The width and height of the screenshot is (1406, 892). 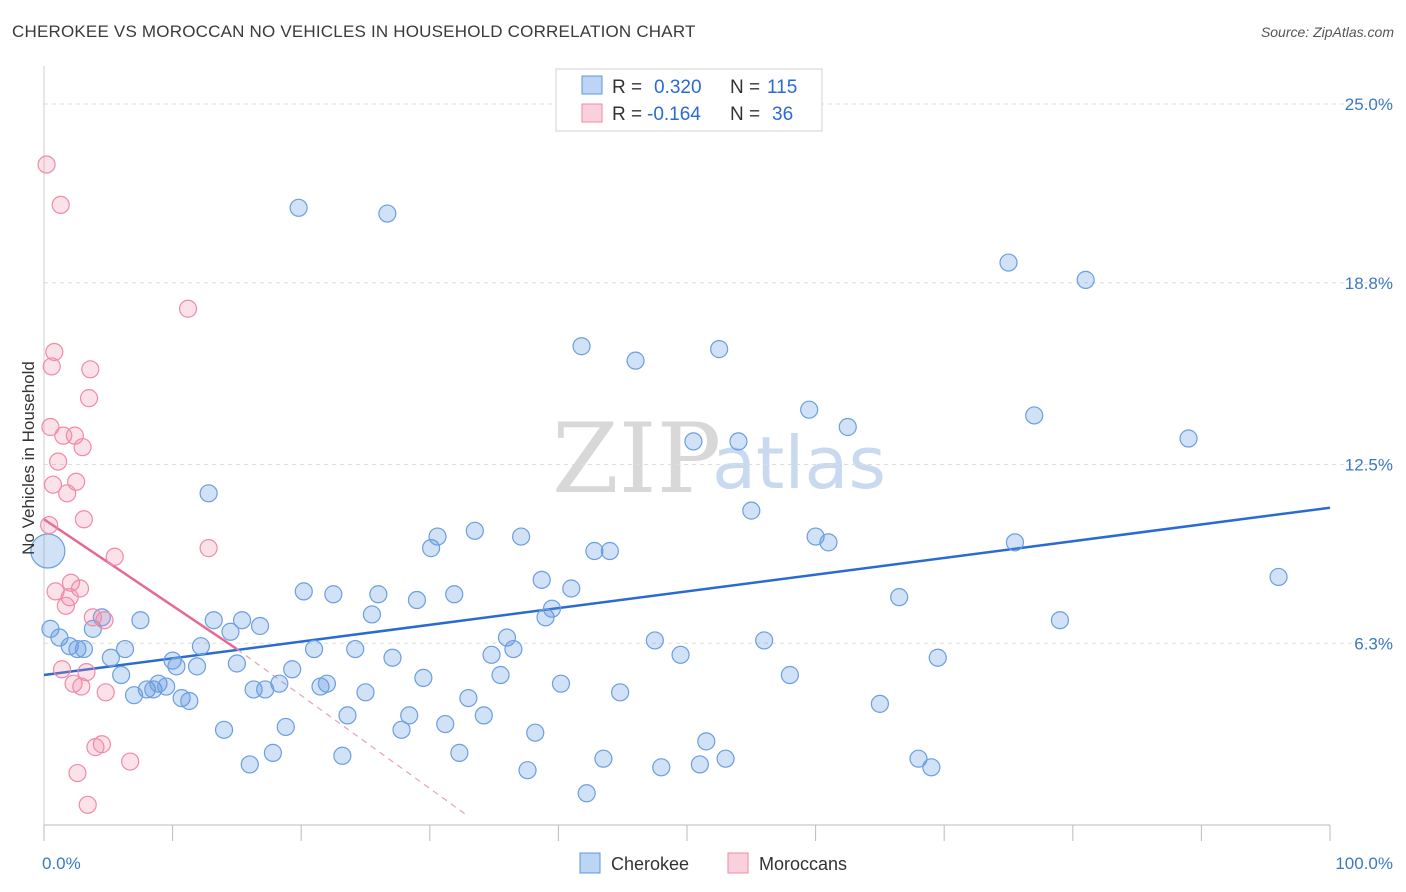 What do you see at coordinates (61, 863) in the screenshot?
I see `x-tick-label-0: 0.0%` at bounding box center [61, 863].